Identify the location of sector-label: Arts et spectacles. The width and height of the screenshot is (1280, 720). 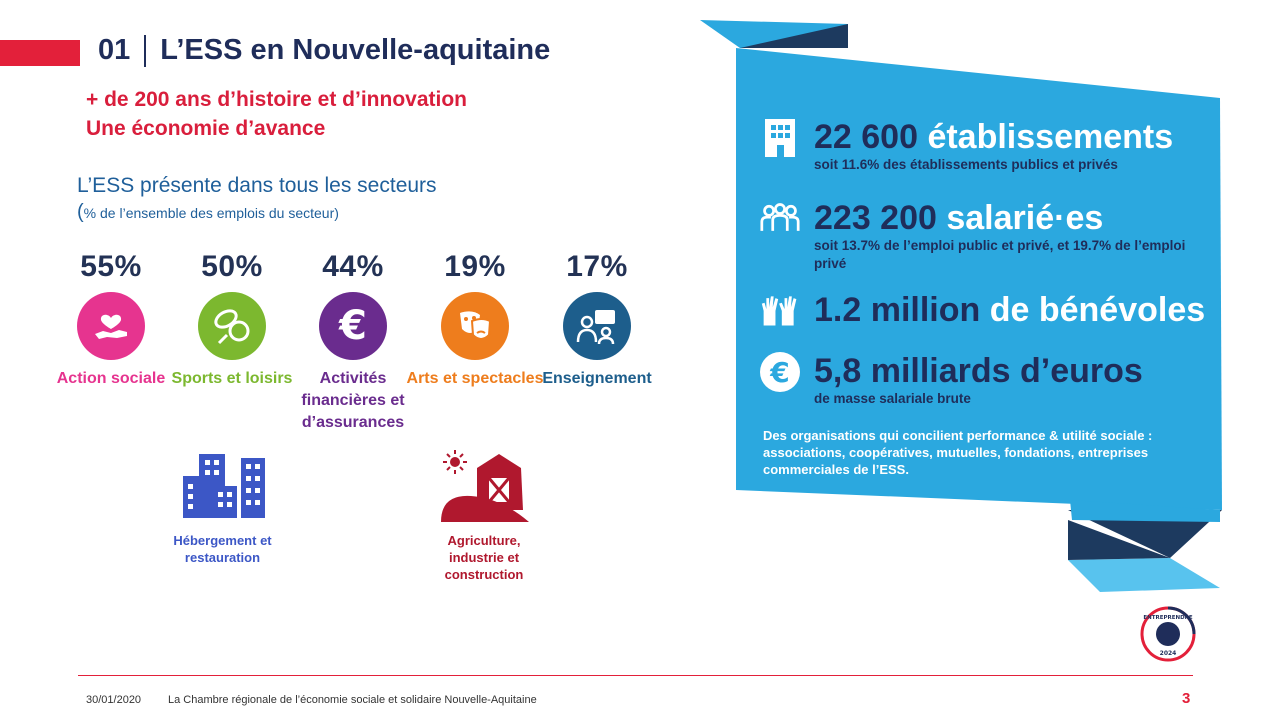
(475, 378).